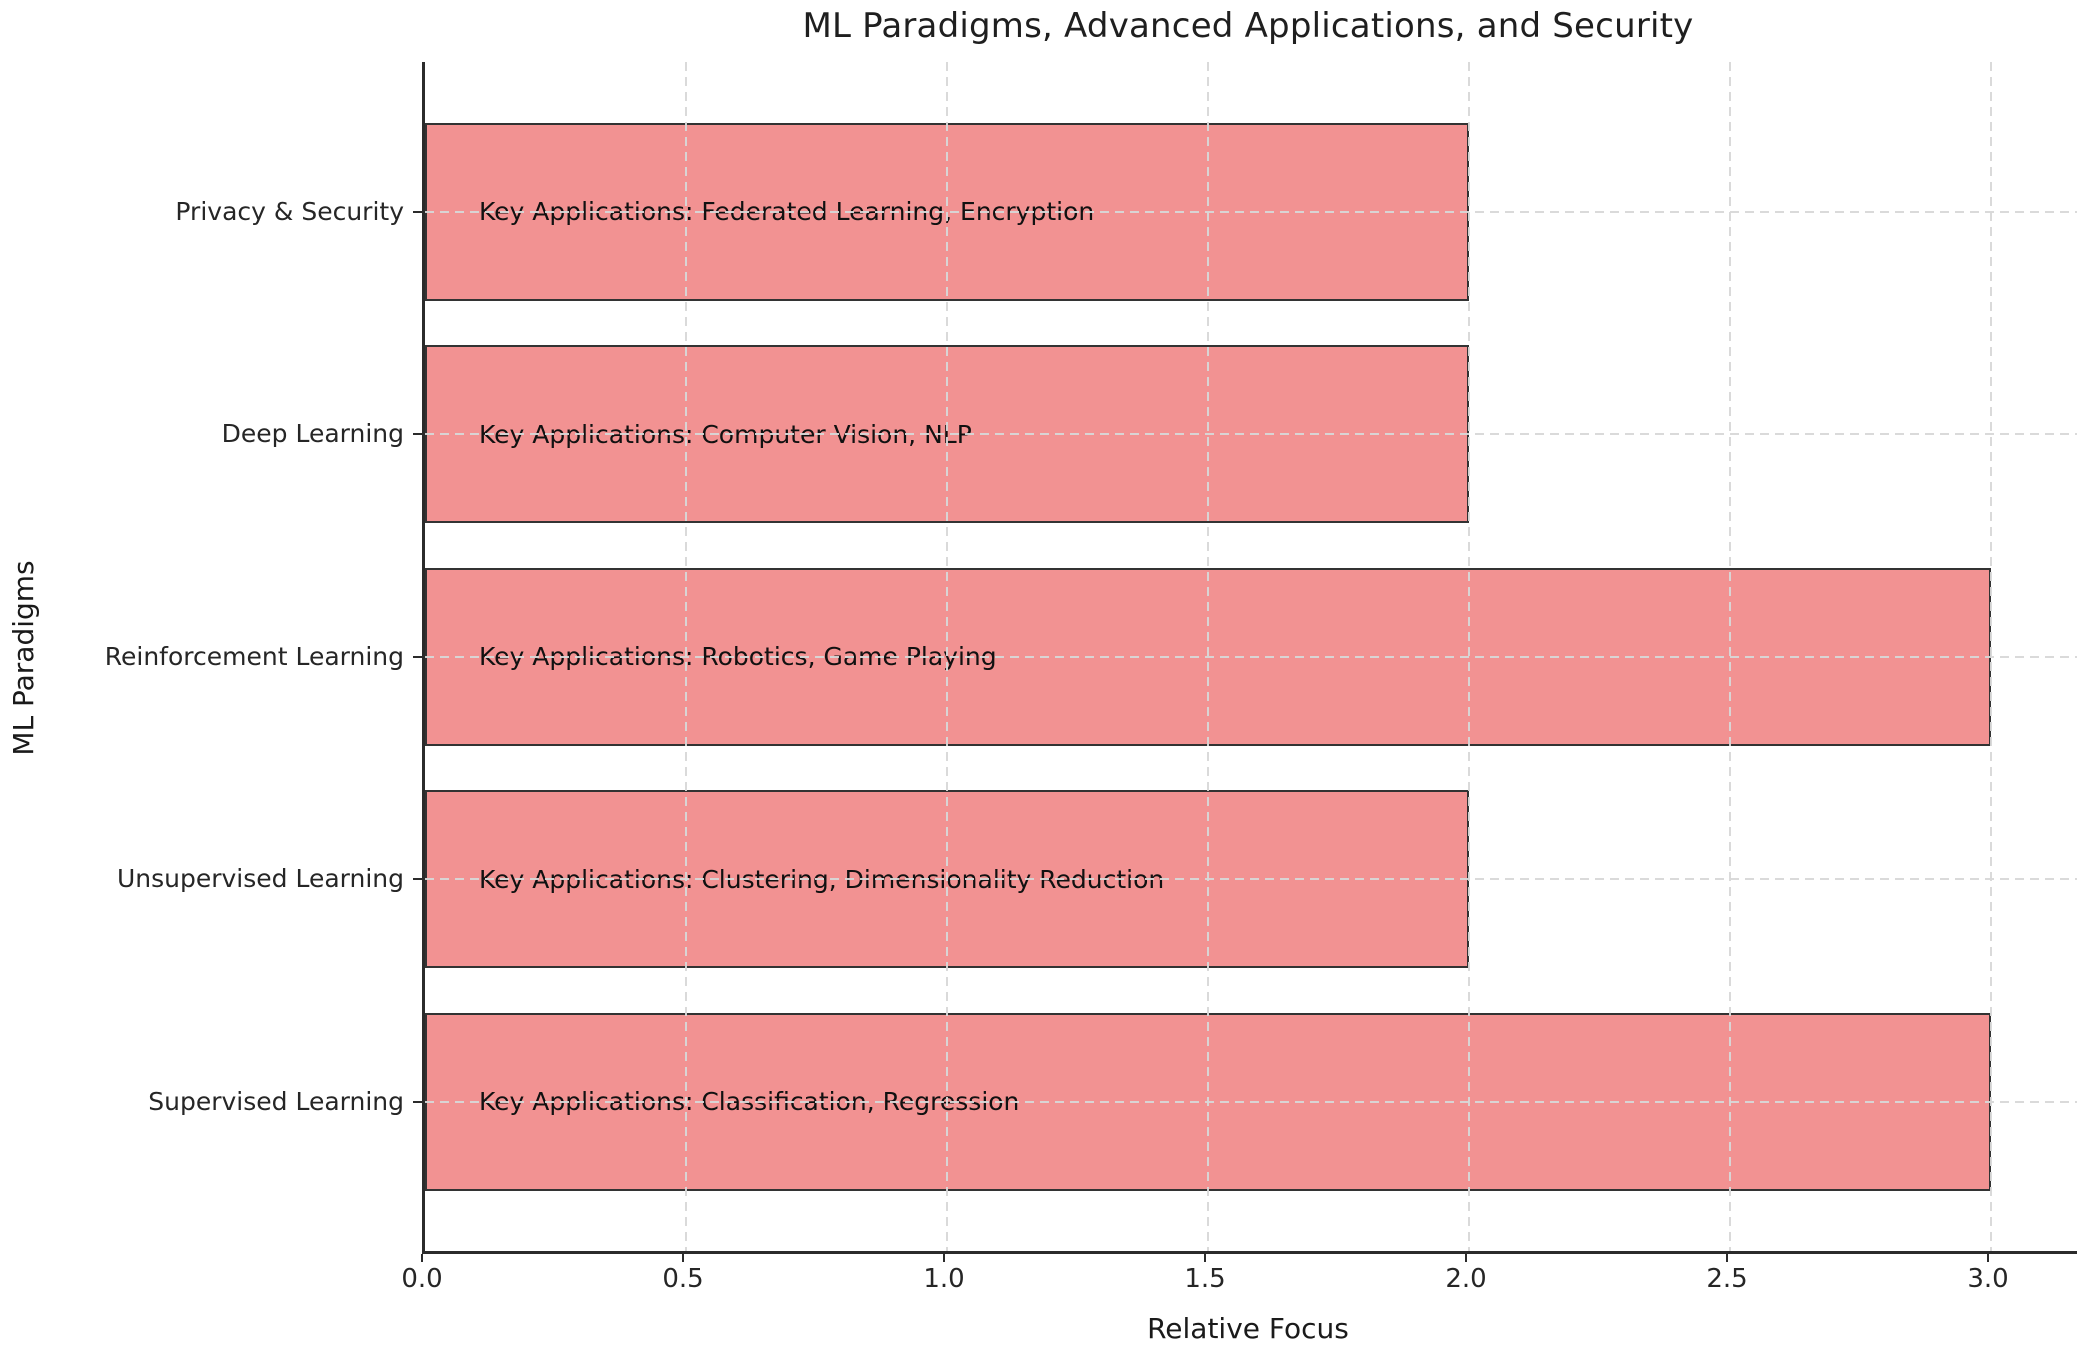  What do you see at coordinates (944, 1279) in the screenshot?
I see `x-tick-label: 1.0` at bounding box center [944, 1279].